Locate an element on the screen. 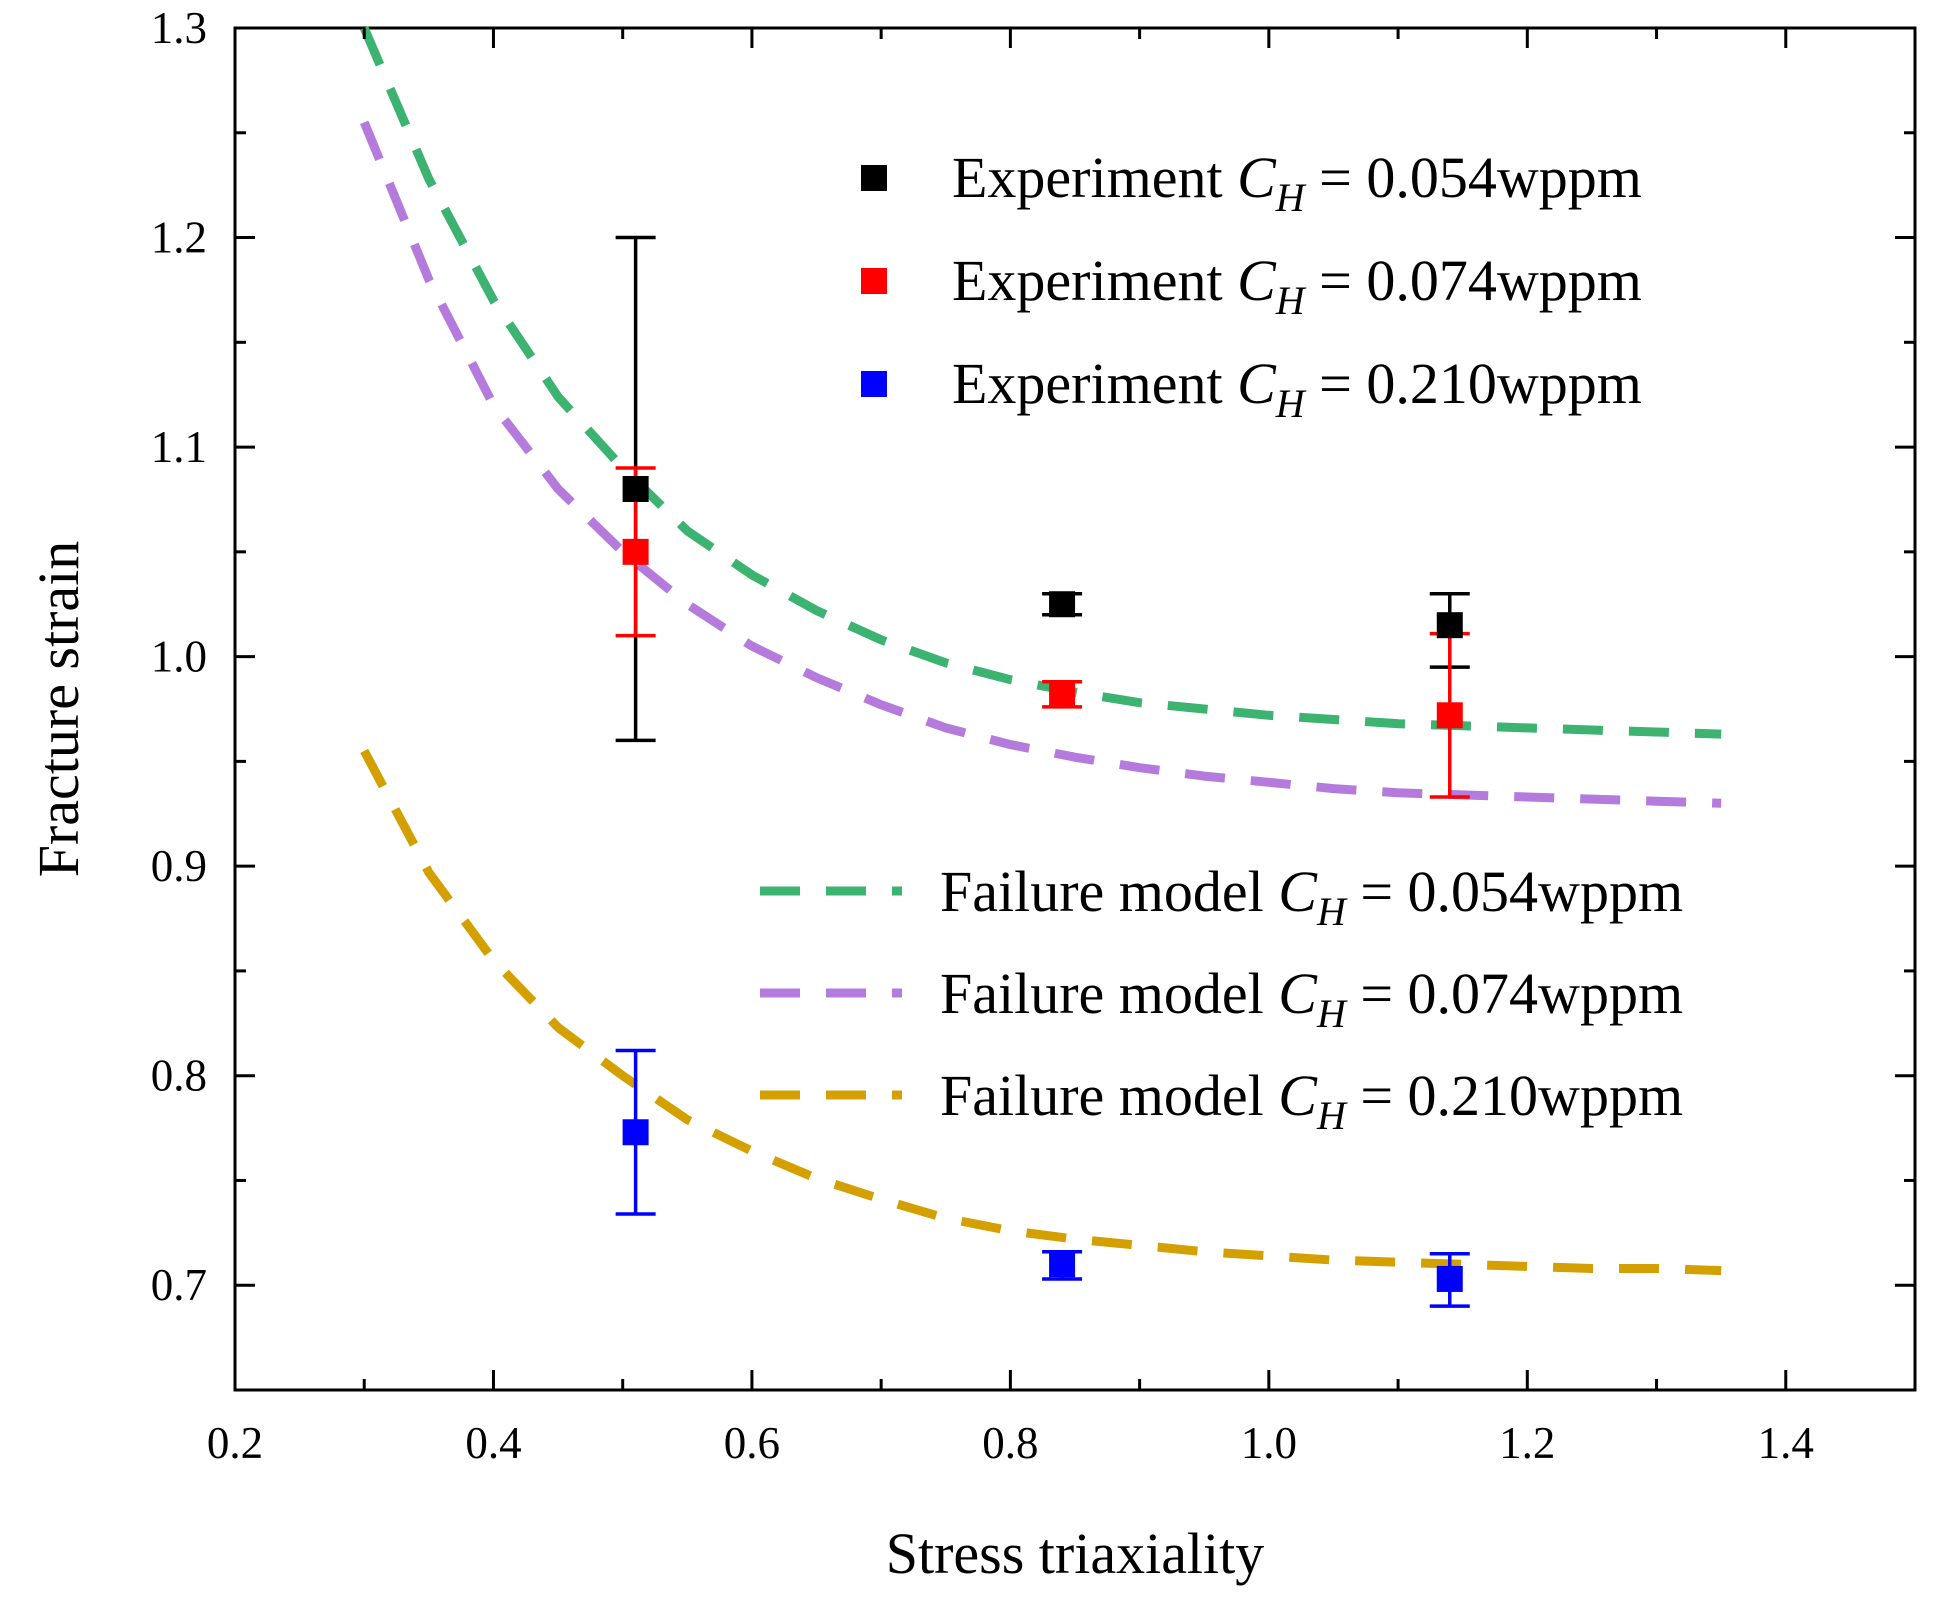 The width and height of the screenshot is (1940, 1612). legend-label: Failure model CH = 0.074wppm is located at coordinates (1311, 998).